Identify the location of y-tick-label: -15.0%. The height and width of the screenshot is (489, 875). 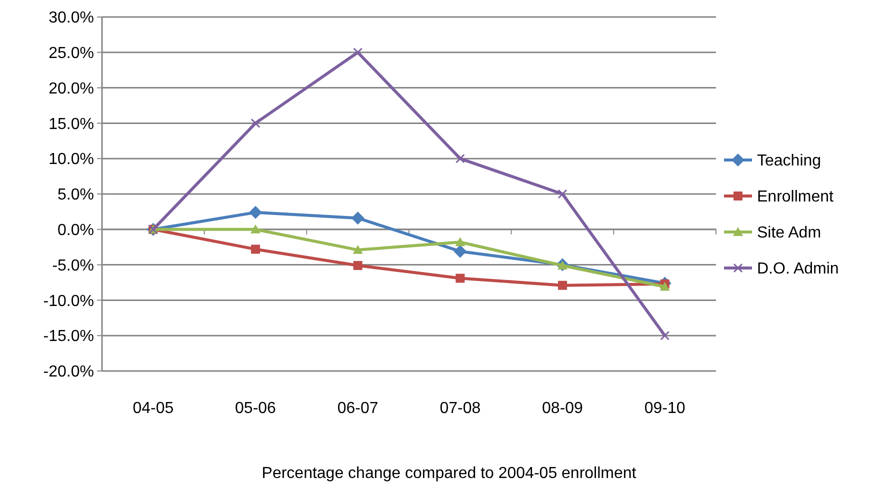
(68, 337).